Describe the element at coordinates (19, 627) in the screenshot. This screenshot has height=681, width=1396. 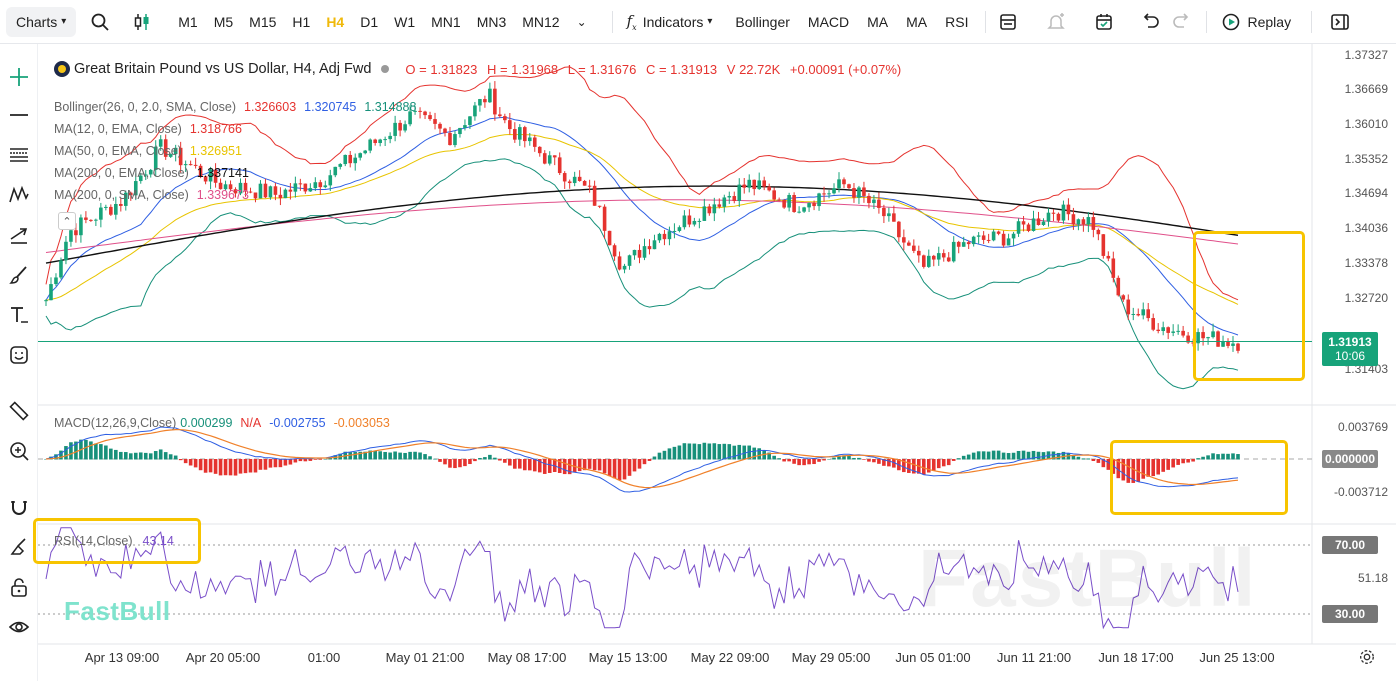
I see `eye-icon` at that location.